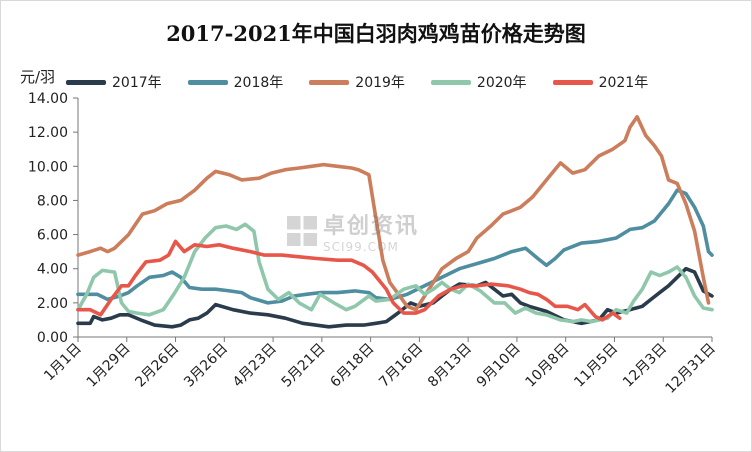  I want to click on x-tick-label: 9月10日, so click(499, 366).